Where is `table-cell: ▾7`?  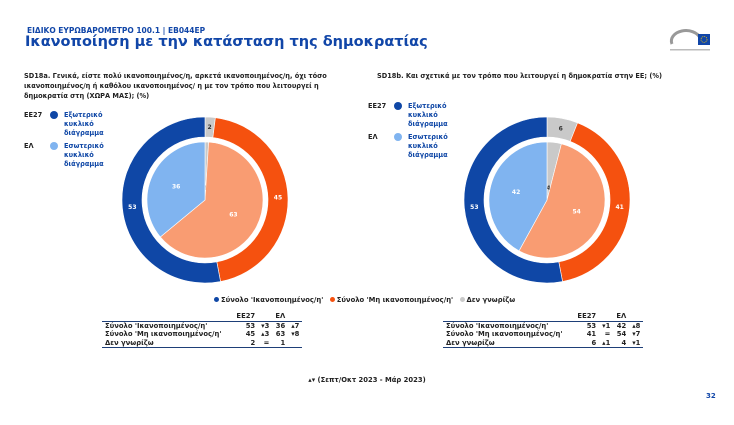
table-cell: ▾7 is located at coordinates (636, 334).